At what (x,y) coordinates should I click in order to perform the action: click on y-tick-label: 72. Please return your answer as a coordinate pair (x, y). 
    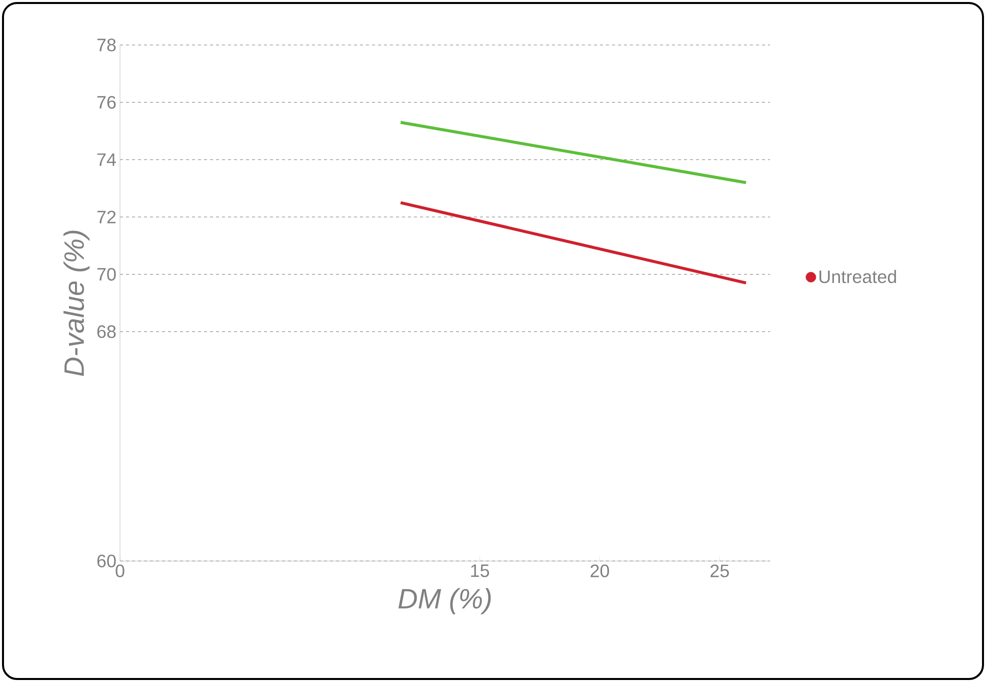
    Looking at the image, I should click on (106, 217).